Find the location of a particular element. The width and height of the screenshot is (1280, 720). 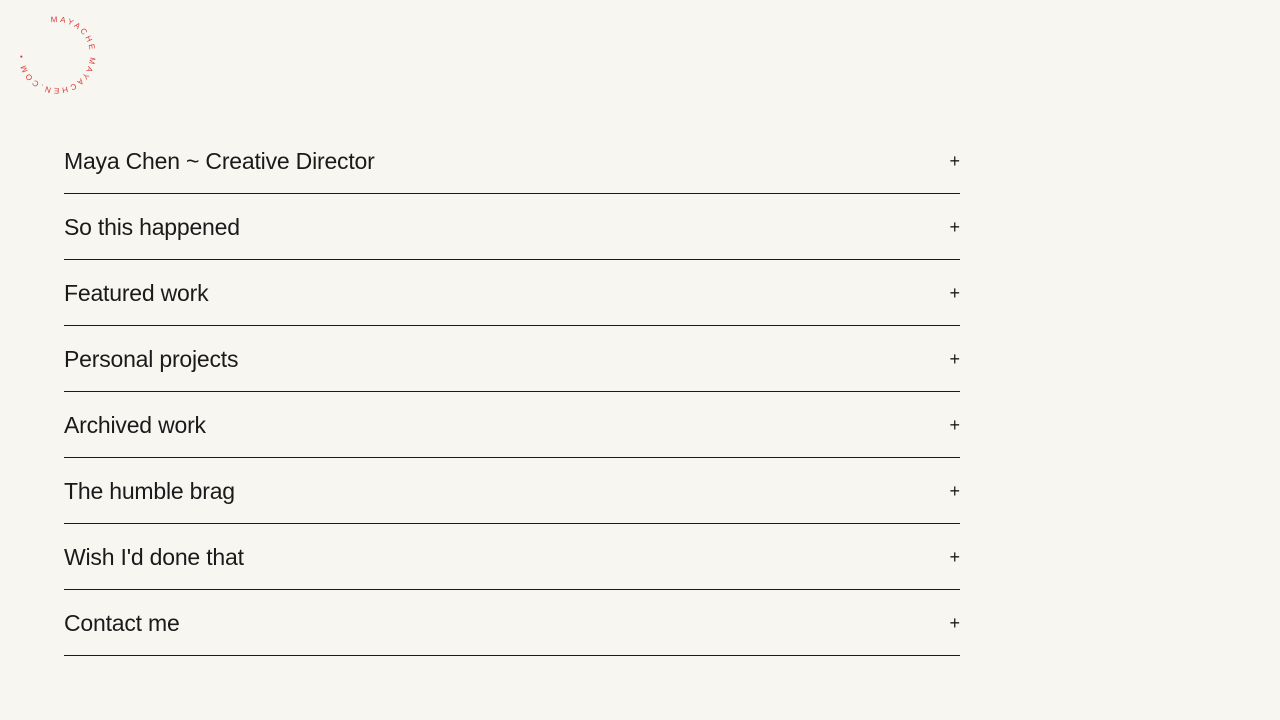

accordion-item: Wish I'd done that + is located at coordinates (512, 557).